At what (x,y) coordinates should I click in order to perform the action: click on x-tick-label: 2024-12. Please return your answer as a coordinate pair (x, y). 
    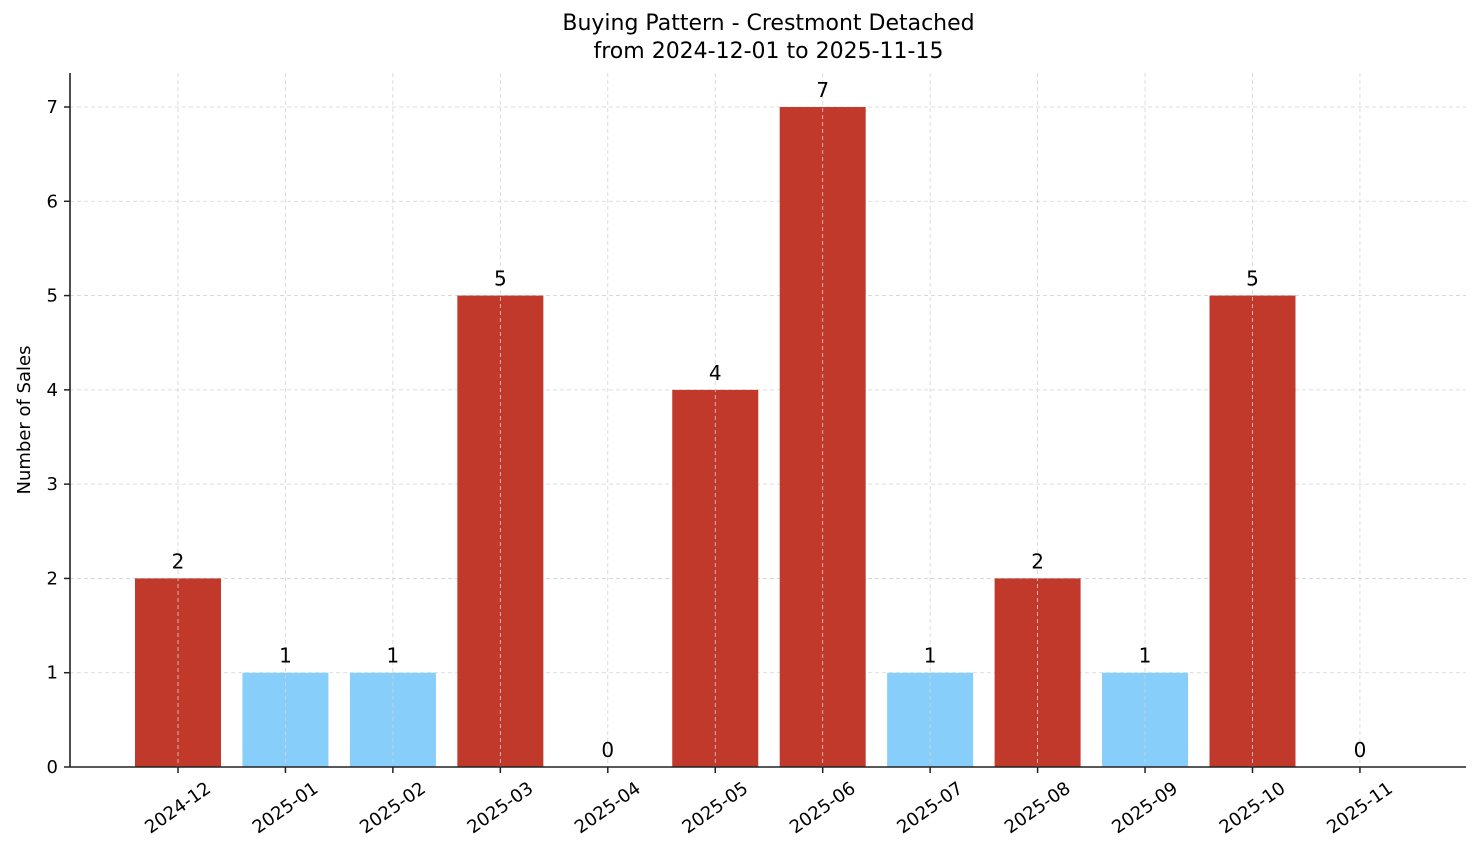
    Looking at the image, I should click on (178, 808).